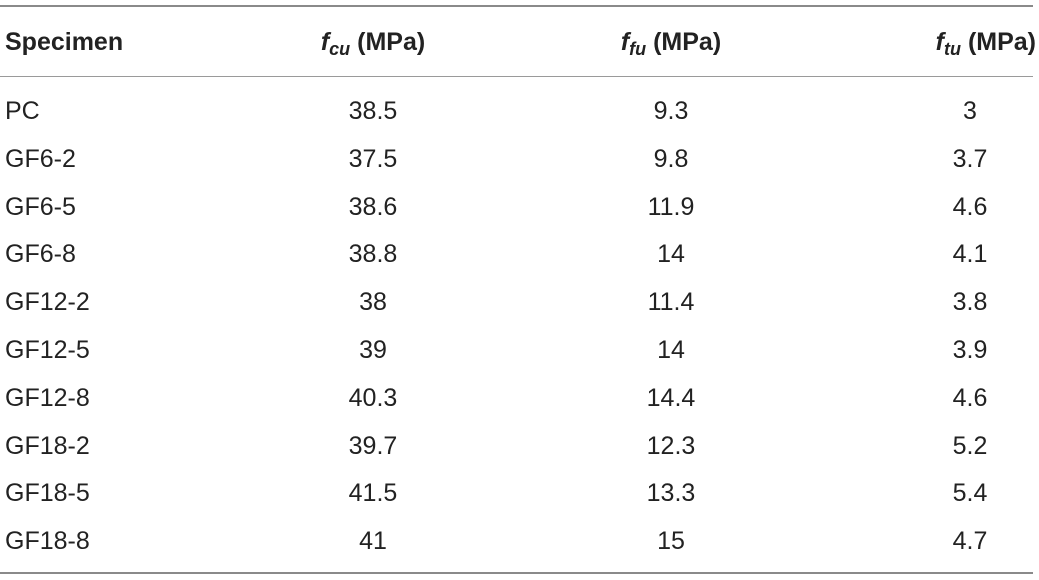 This screenshot has height=580, width=1039. What do you see at coordinates (985, 43) in the screenshot?
I see `header-ftu: ftu (MPa)` at bounding box center [985, 43].